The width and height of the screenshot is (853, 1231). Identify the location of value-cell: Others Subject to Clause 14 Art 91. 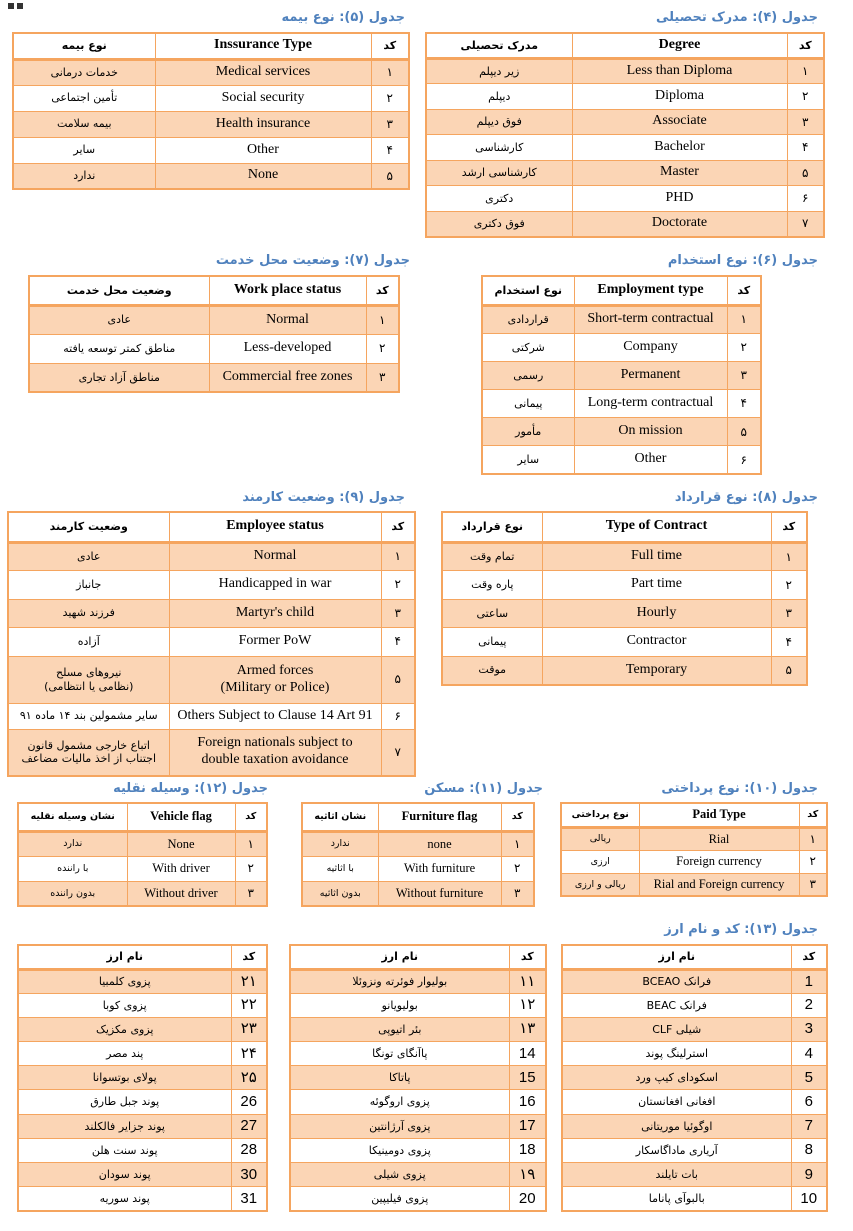
(275, 716).